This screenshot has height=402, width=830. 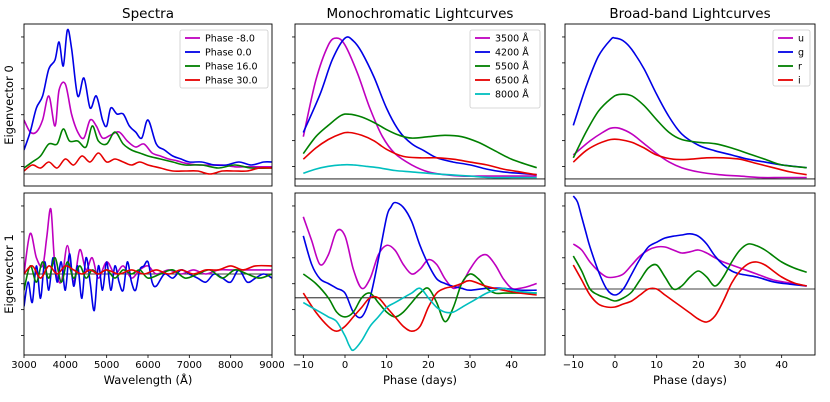 I want to click on legend-label: 8000 Å, so click(x=512, y=95).